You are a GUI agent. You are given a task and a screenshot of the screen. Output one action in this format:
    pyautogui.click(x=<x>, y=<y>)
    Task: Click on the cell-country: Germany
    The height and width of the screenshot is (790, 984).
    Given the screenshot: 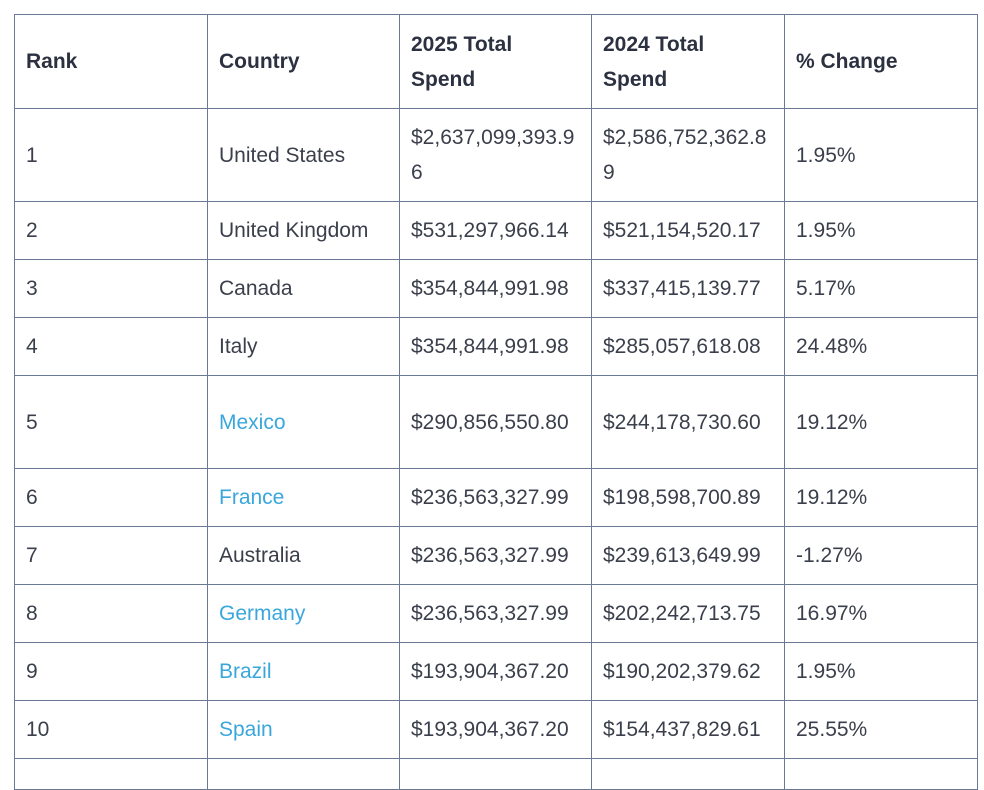 What is the action you would take?
    pyautogui.click(x=303, y=613)
    